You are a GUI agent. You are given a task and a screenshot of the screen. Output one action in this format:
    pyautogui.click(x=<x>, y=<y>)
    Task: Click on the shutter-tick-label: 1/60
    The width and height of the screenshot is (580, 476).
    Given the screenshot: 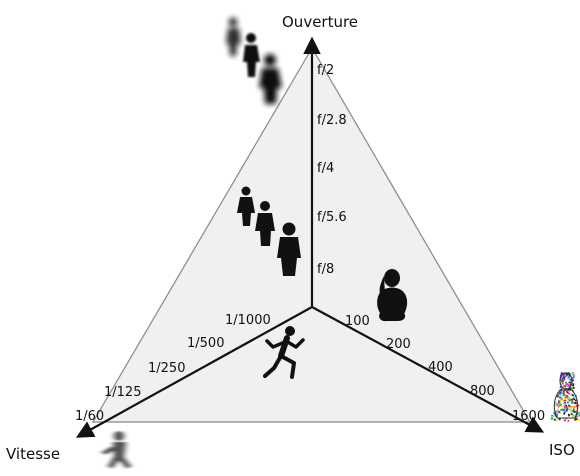 What is the action you would take?
    pyautogui.click(x=89, y=416)
    